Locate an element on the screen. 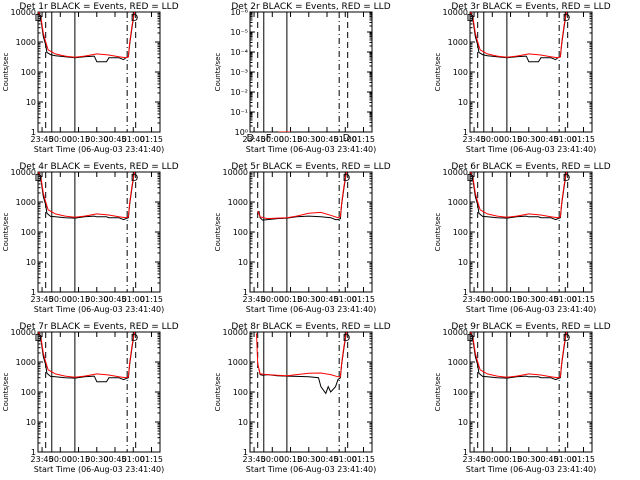 This screenshot has width=640, height=480. y-tick-label: 10⁻³ is located at coordinates (239, 72).